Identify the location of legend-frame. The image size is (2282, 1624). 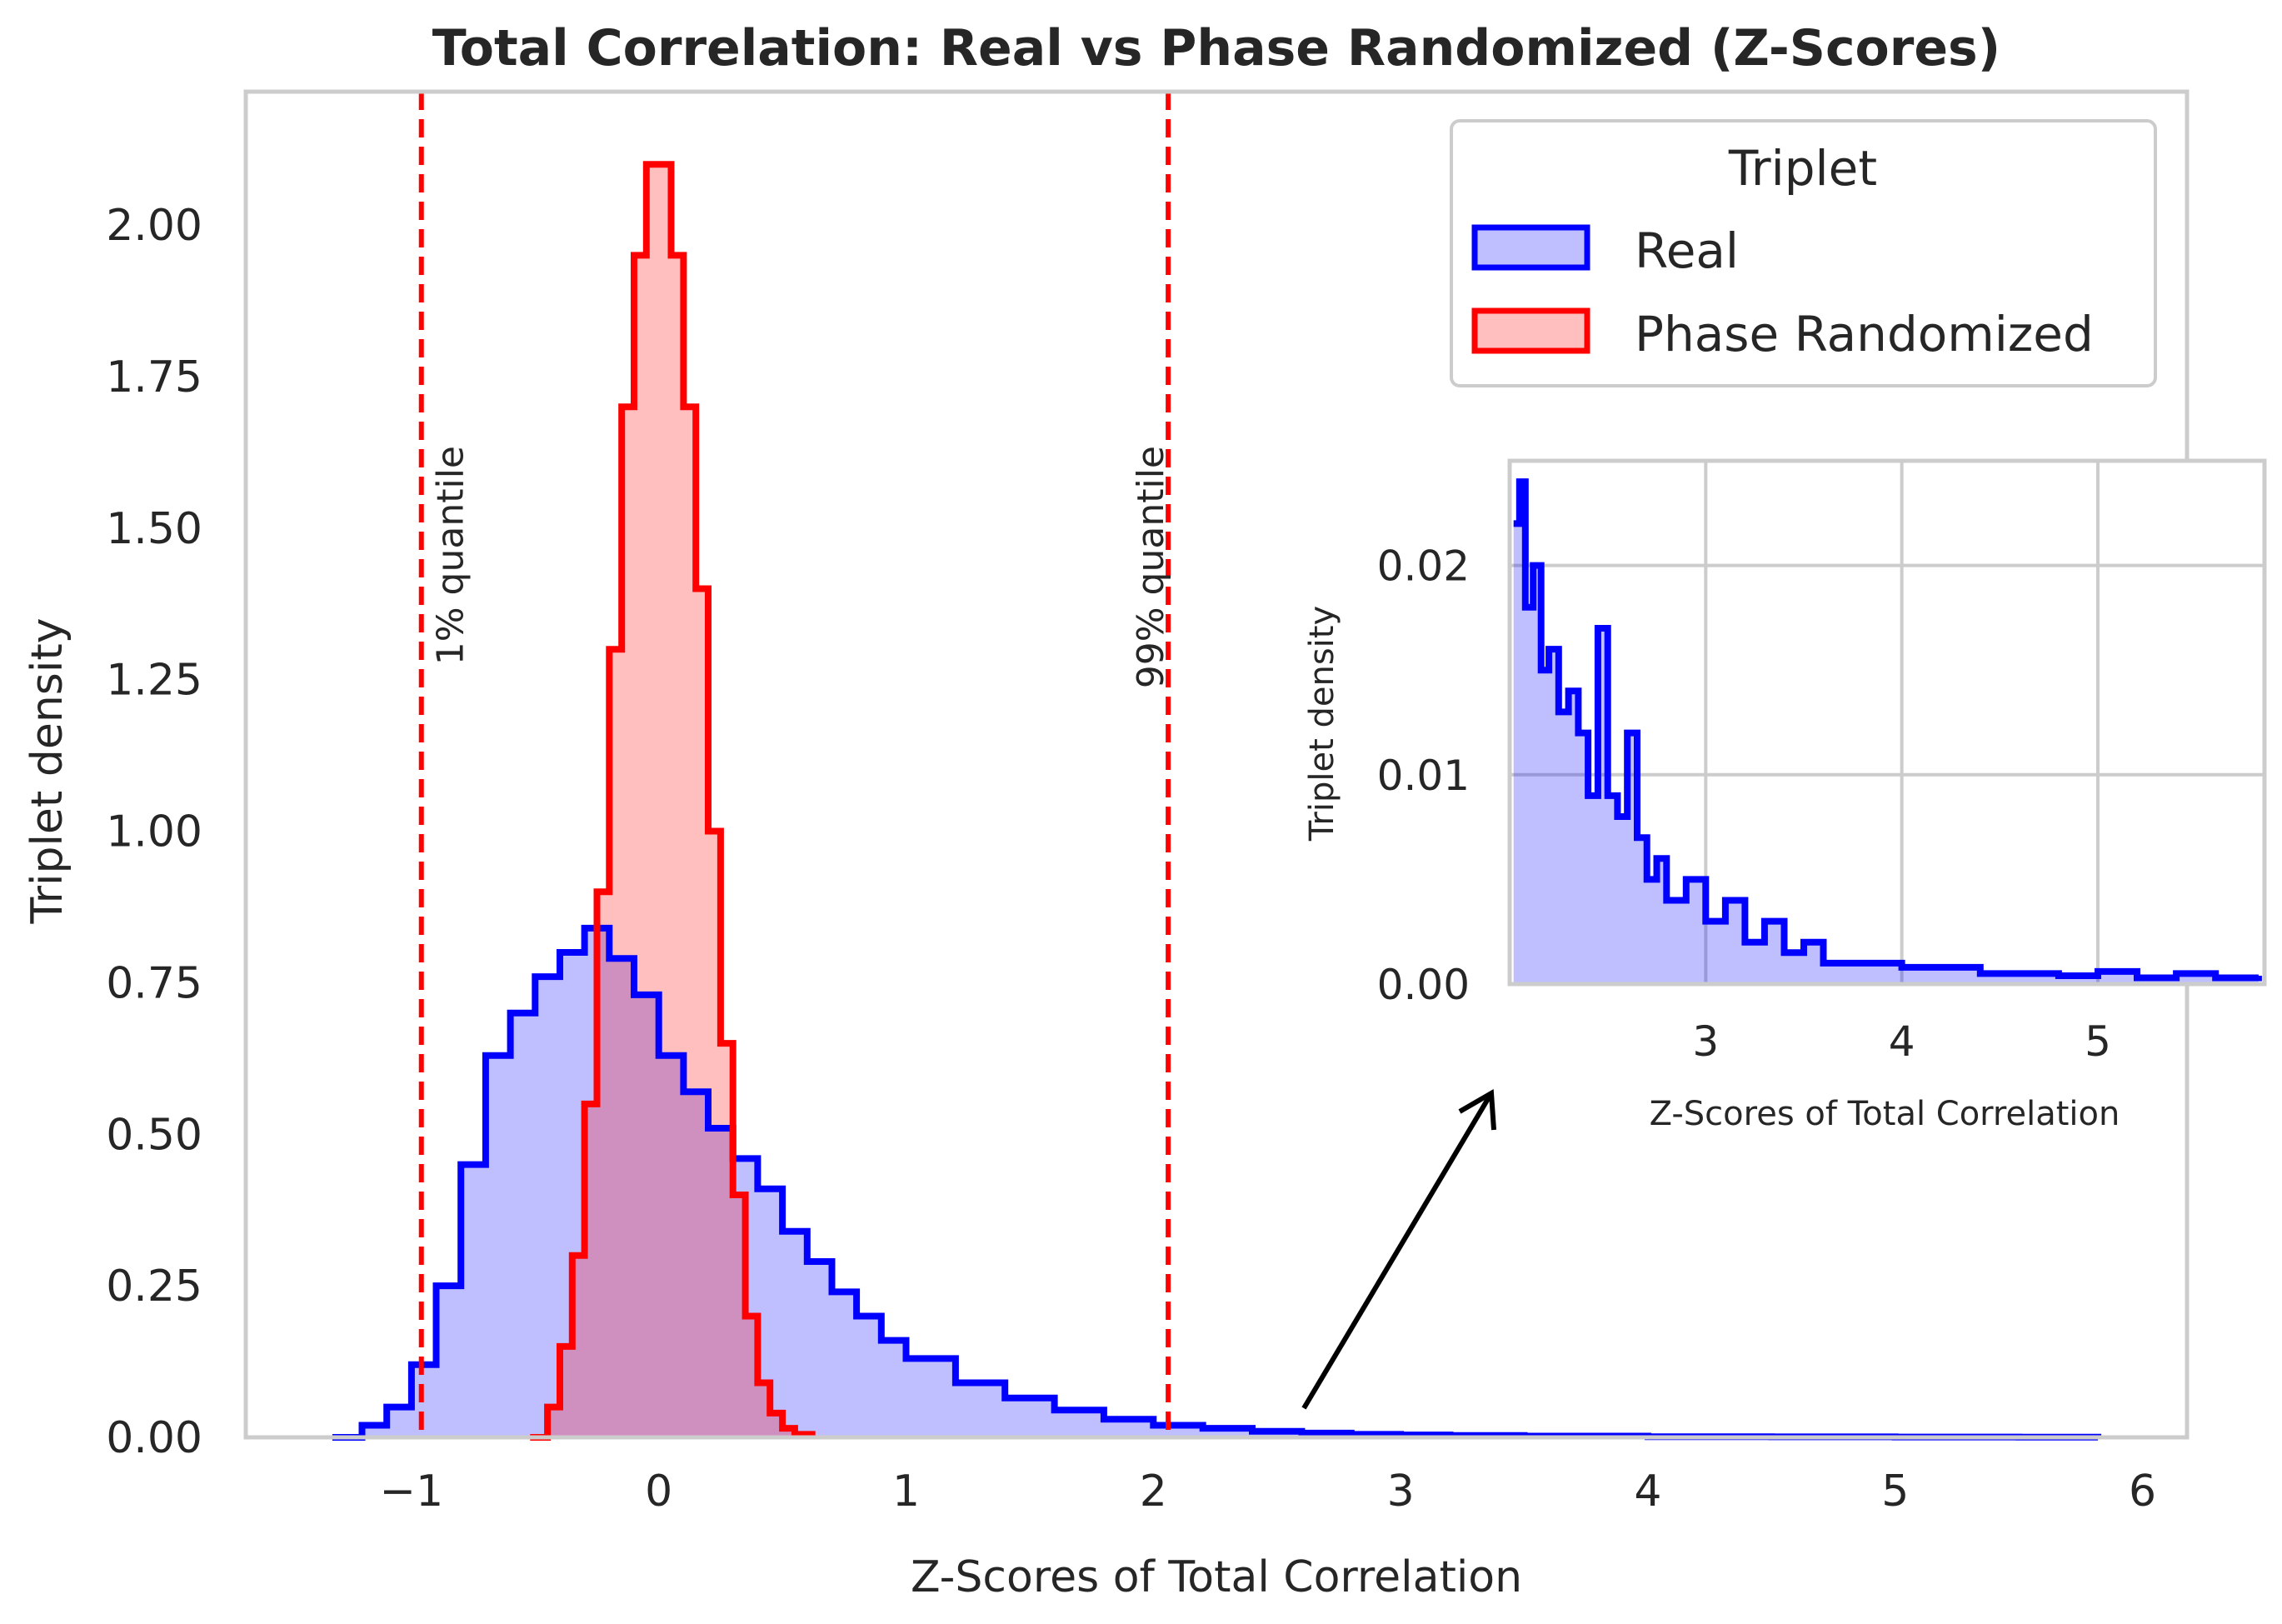
(1803, 253).